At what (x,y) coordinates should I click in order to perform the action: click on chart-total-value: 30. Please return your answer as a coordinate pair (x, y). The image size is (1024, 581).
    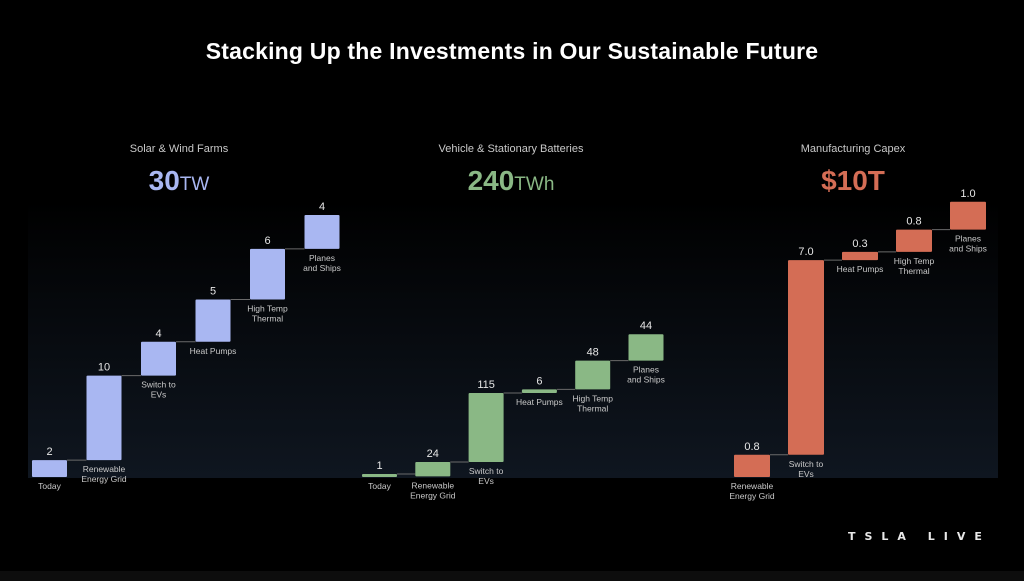
    Looking at the image, I should click on (164, 180).